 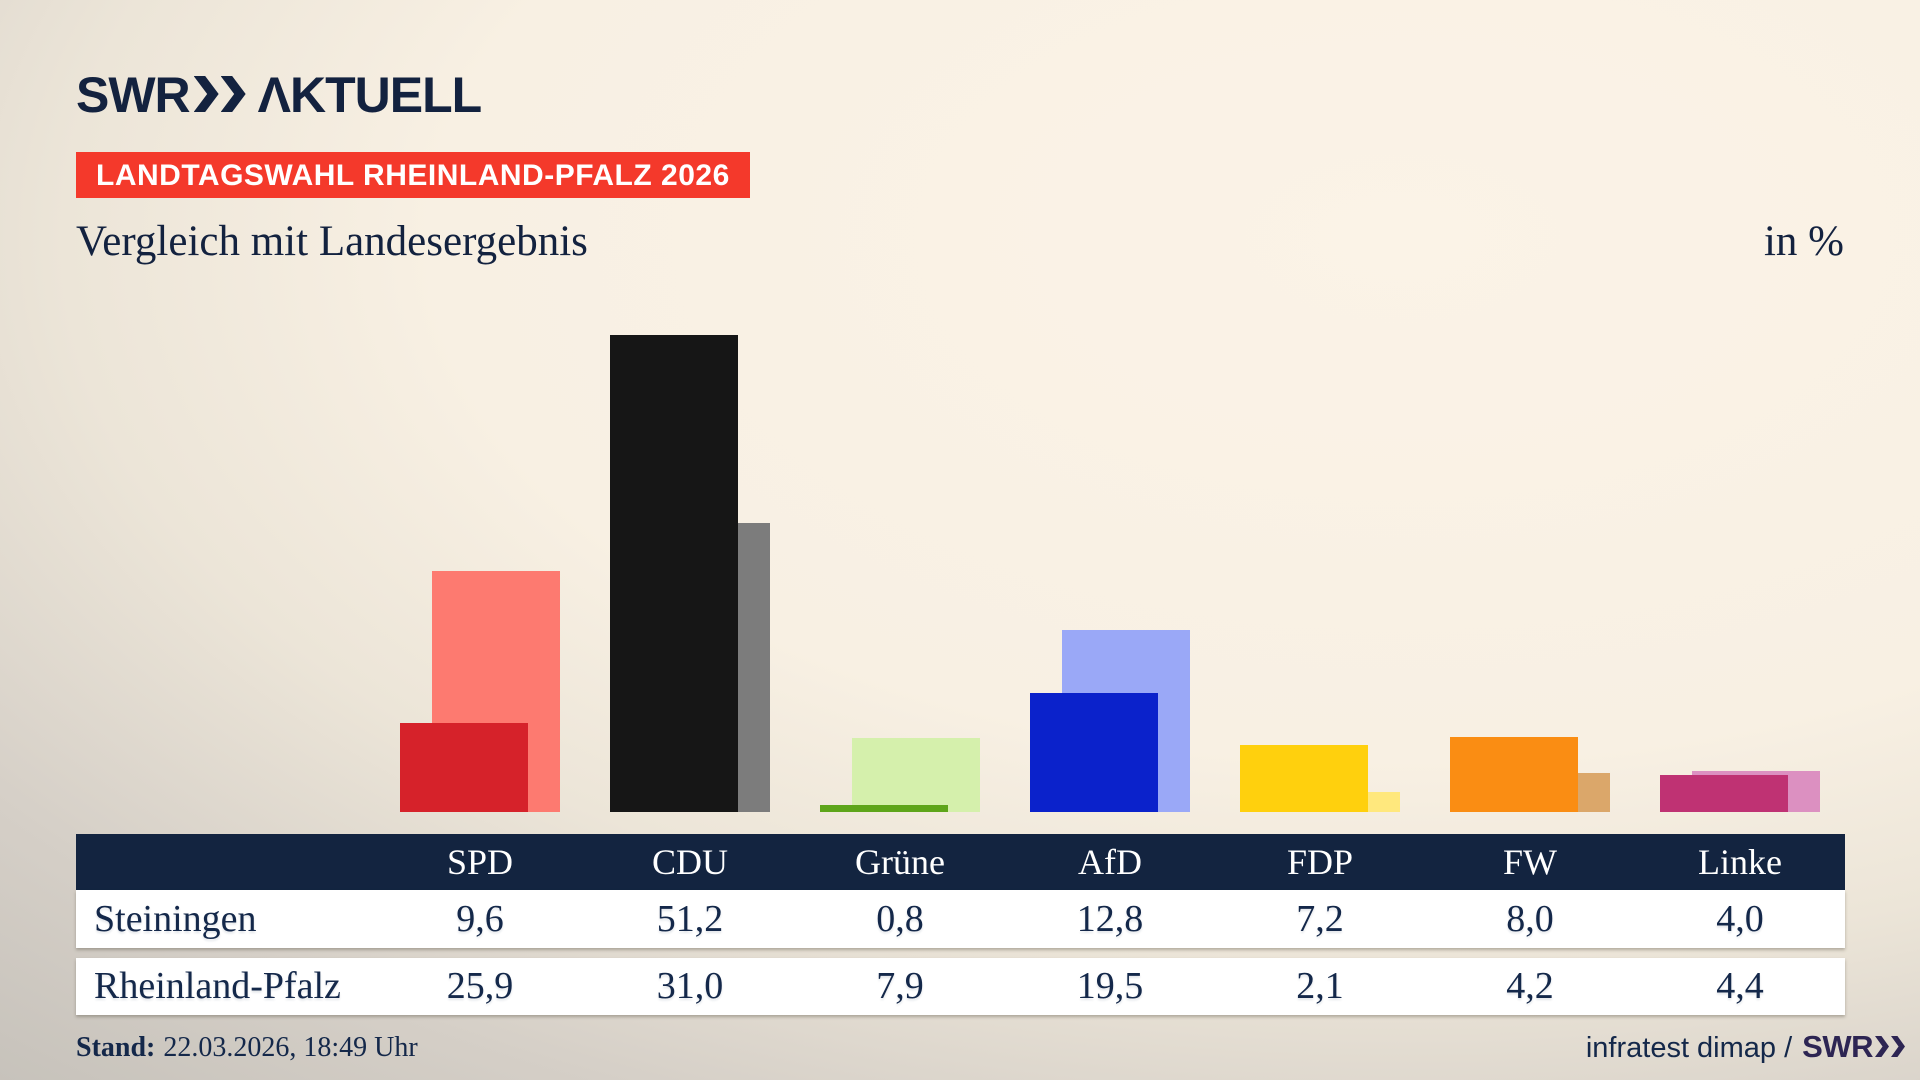 I want to click on column-header-linke: Linke, so click(x=1740, y=862).